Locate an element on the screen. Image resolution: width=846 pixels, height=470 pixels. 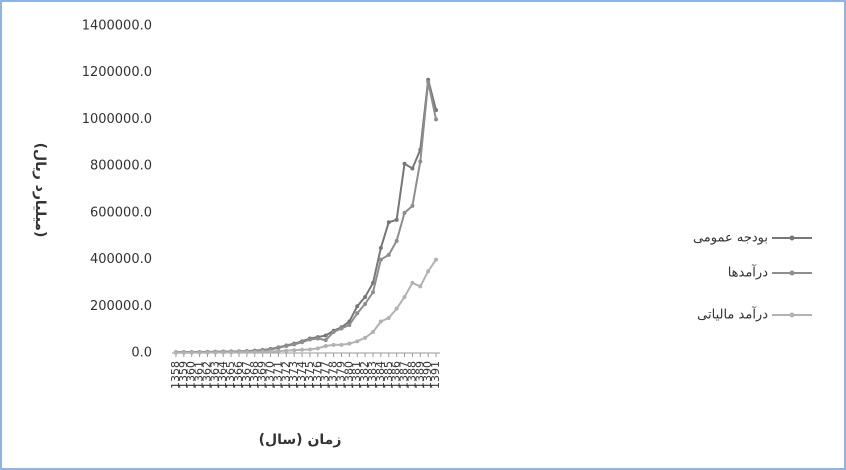
x-axis-label: زمان (سال) is located at coordinates (300, 440).